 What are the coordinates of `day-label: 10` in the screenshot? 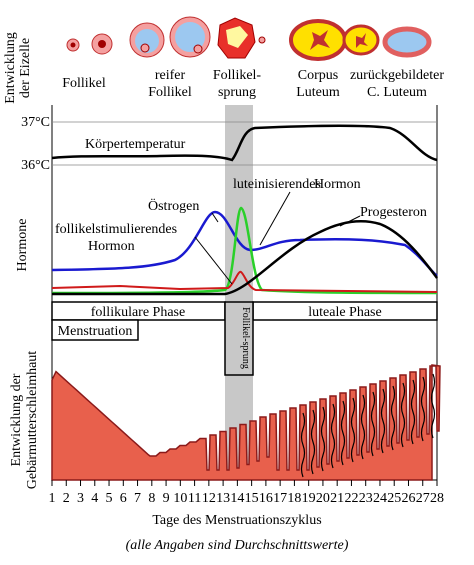 It's located at (180, 498).